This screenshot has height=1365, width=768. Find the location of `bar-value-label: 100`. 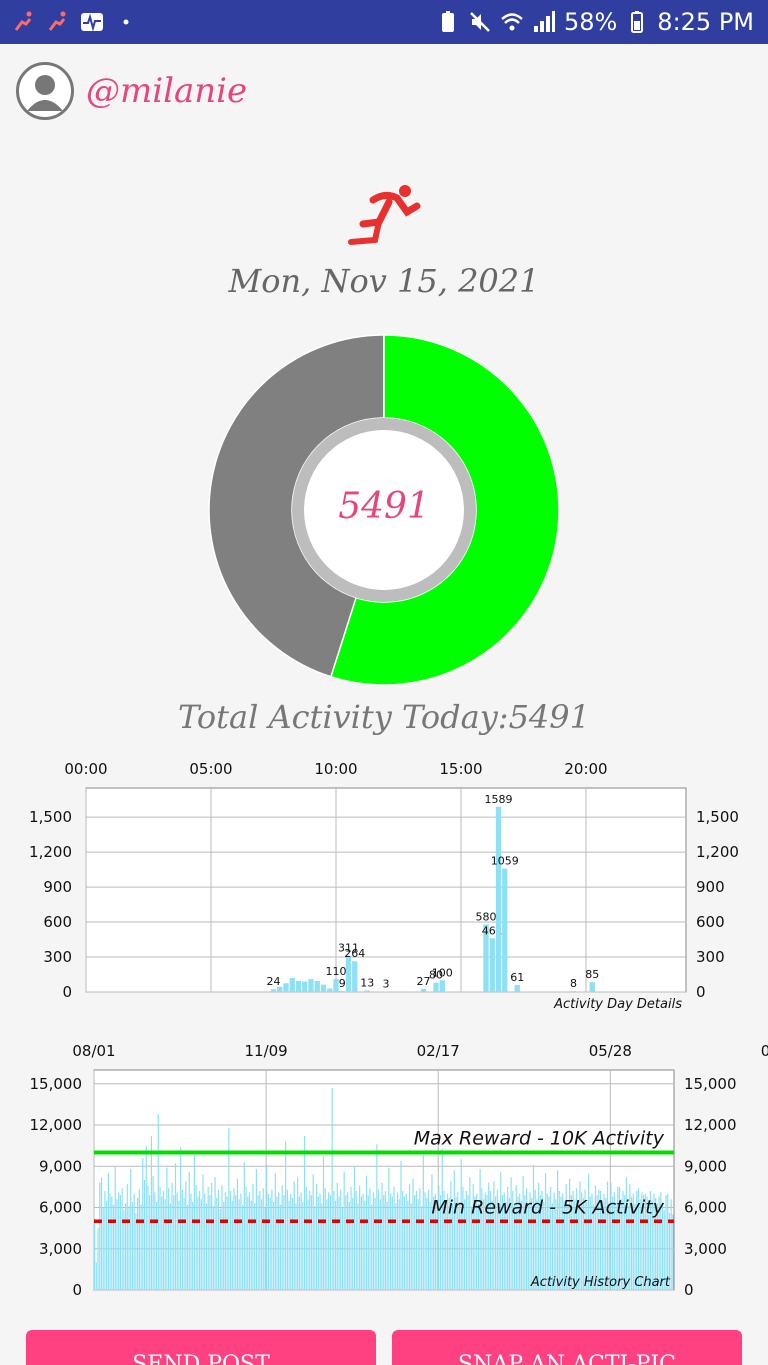

bar-value-label: 100 is located at coordinates (442, 972).